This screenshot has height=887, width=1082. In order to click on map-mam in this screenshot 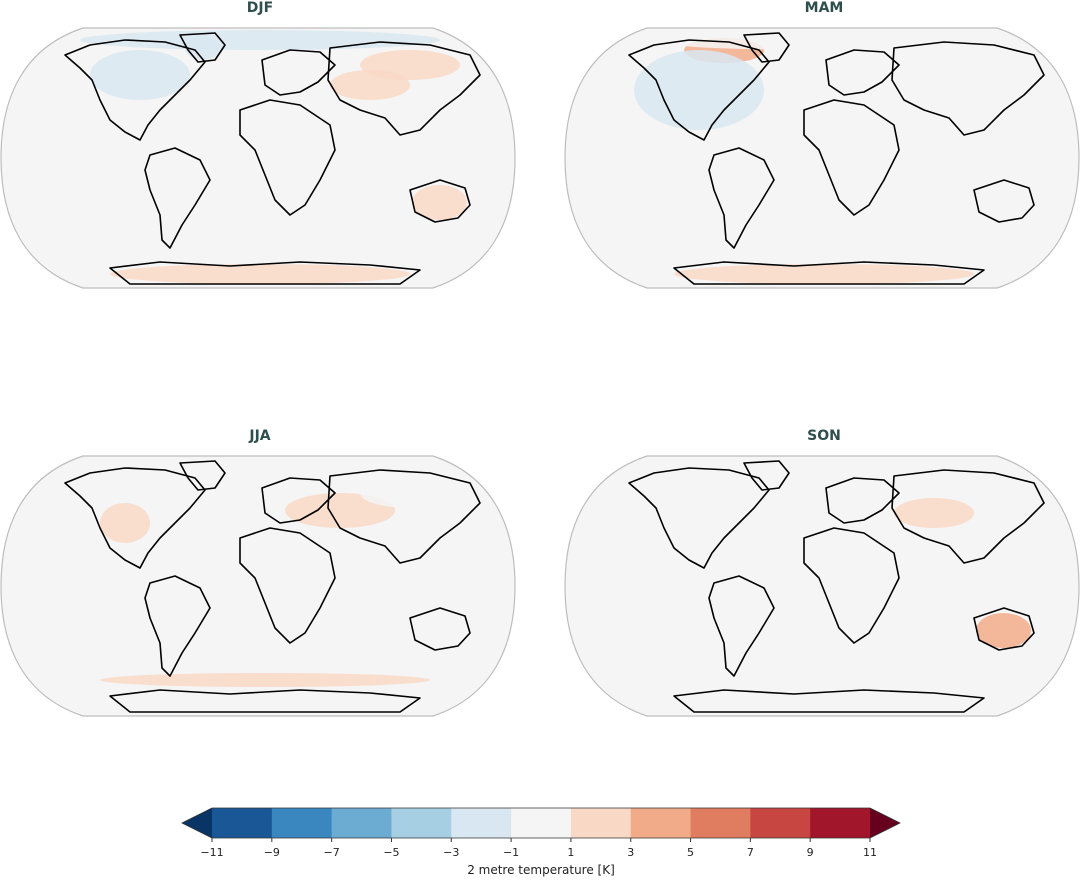, I will do `click(822, 158)`.